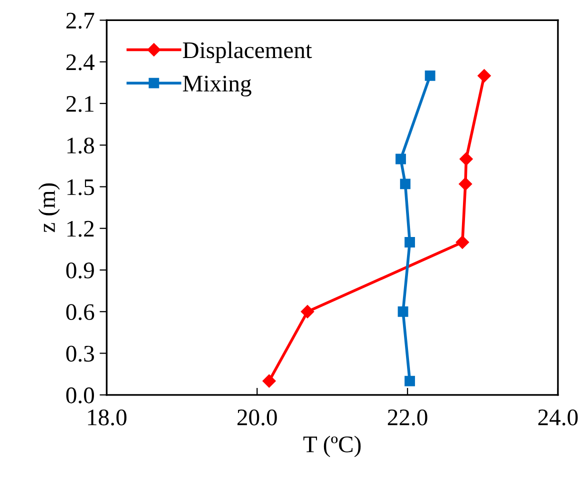  I want to click on y-tick-label: 1.5, so click(80, 187).